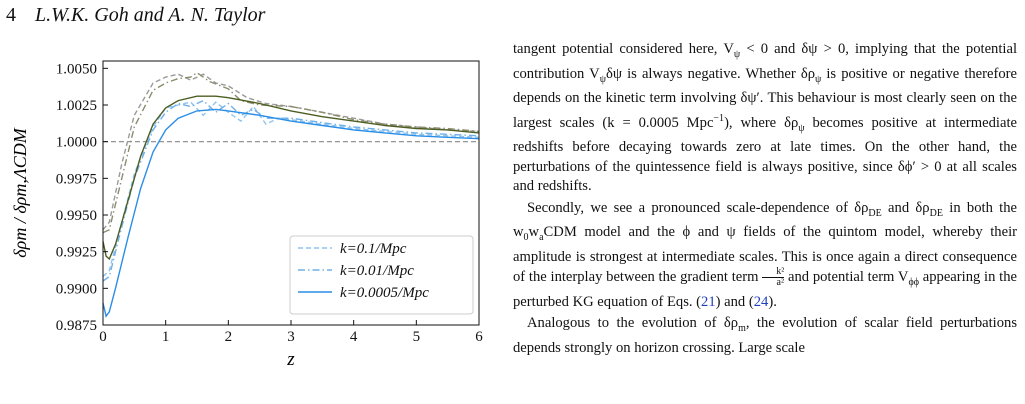 Image resolution: width=1025 pixels, height=404 pixels. What do you see at coordinates (290, 359) in the screenshot?
I see `x-axis-label: z` at bounding box center [290, 359].